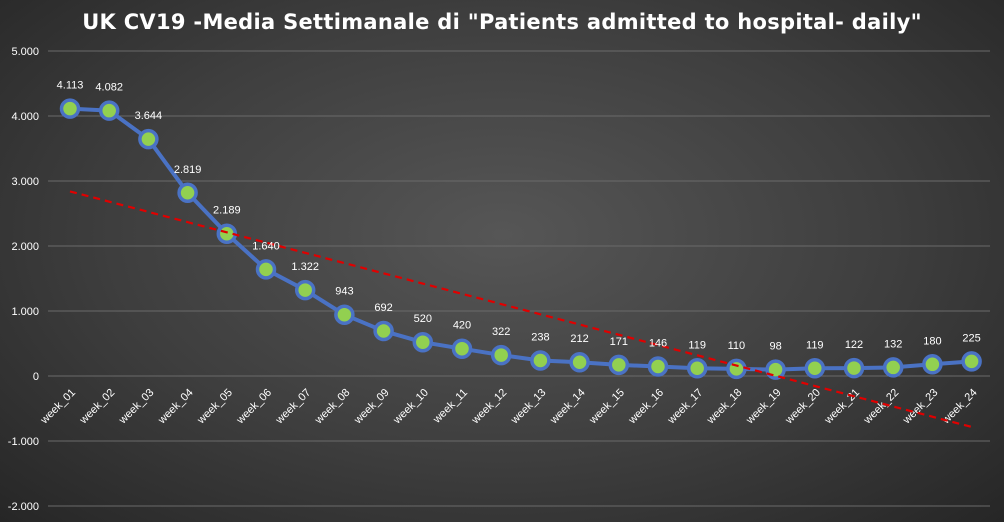 The height and width of the screenshot is (522, 1004). Describe the element at coordinates (462, 326) in the screenshot. I see `data-label: 420` at that location.